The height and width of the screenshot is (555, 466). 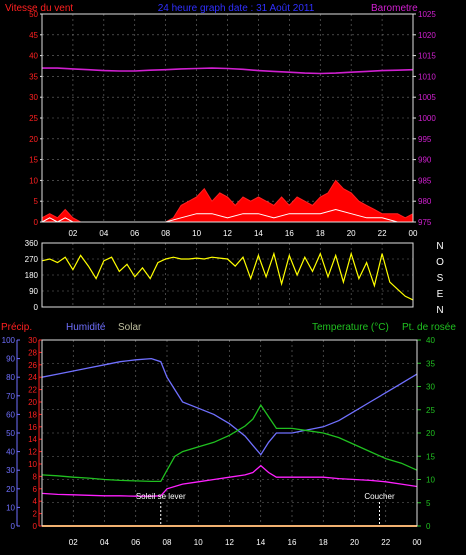 I want to click on wind-average-line, so click(x=227, y=215).